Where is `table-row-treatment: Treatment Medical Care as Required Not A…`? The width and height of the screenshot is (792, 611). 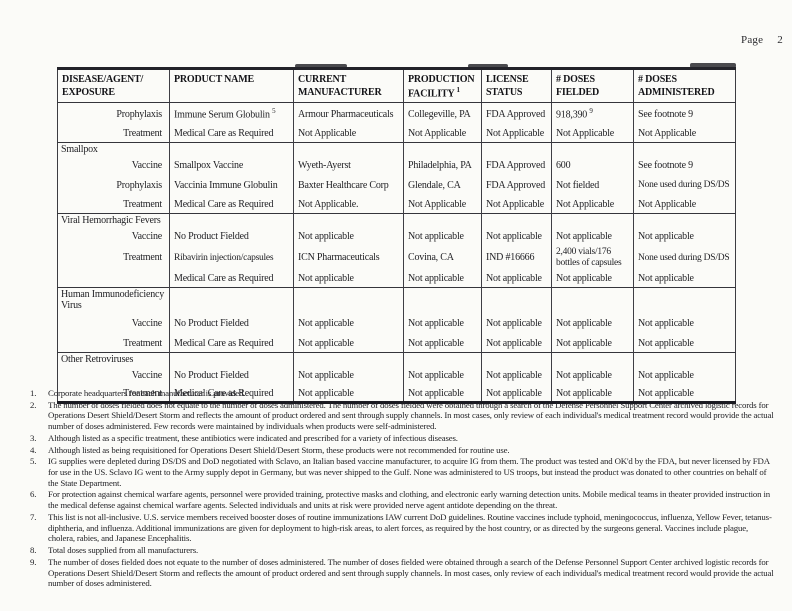
table-row-treatment: Treatment Medical Care as Required Not A… is located at coordinates (397, 133).